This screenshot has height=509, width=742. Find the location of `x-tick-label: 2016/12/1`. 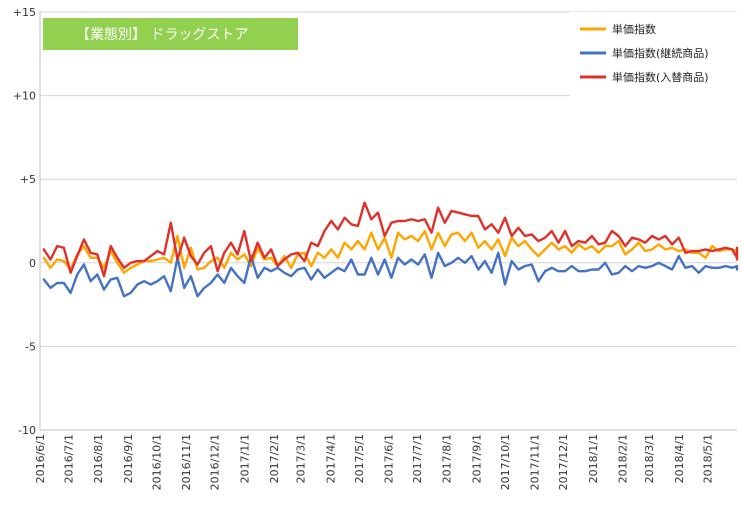

x-tick-label: 2016/12/1 is located at coordinates (215, 462).